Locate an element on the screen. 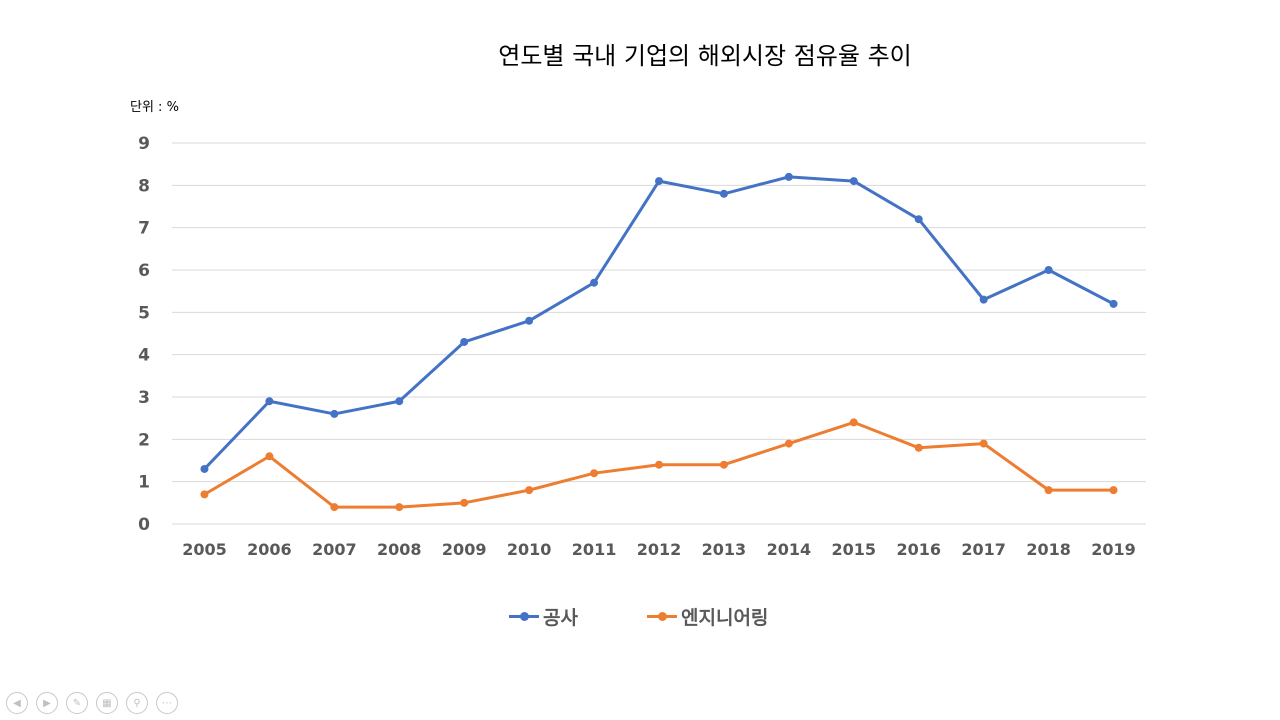 The image size is (1280, 720). x-tick-label: 2010 is located at coordinates (529, 549).